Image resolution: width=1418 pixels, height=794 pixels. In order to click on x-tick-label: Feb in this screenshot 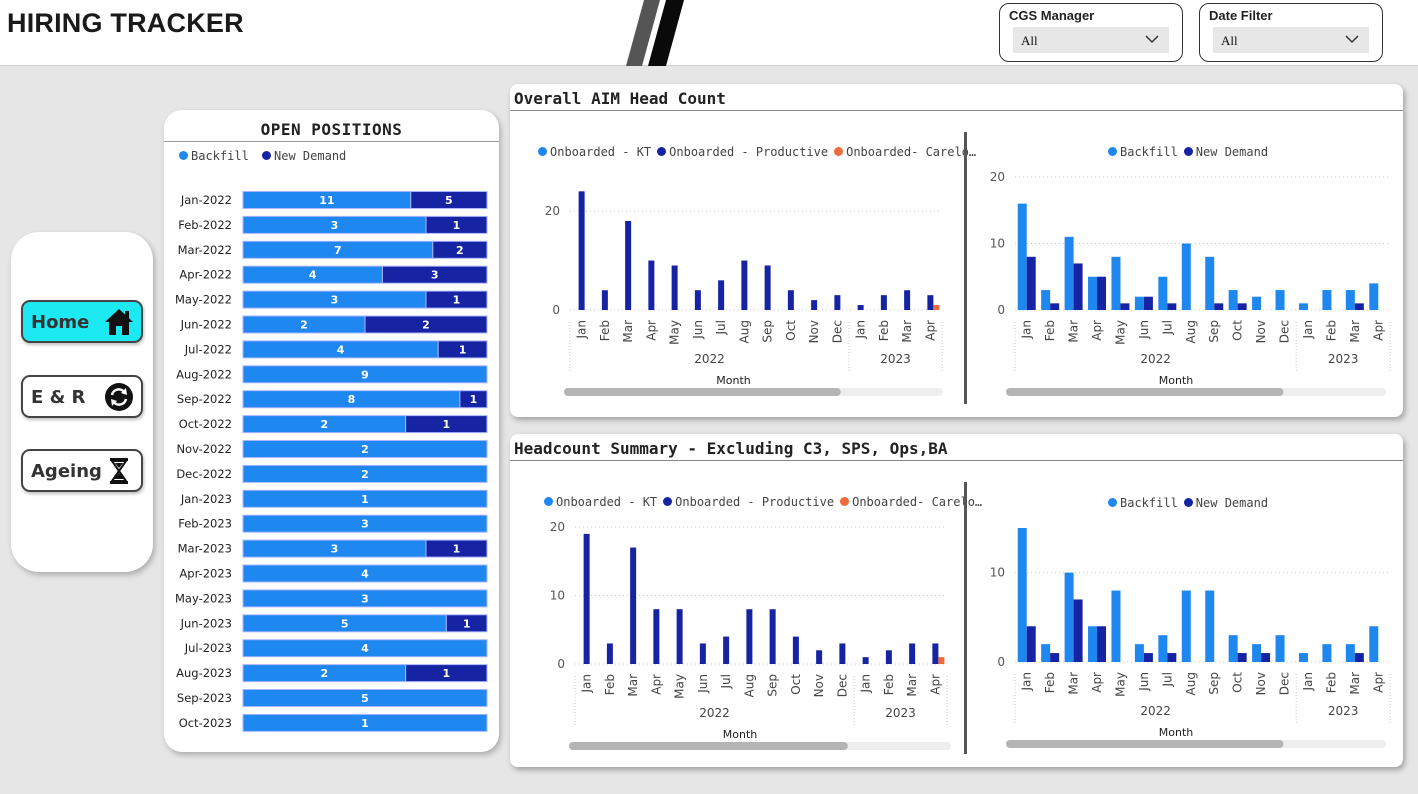, I will do `click(1050, 330)`.